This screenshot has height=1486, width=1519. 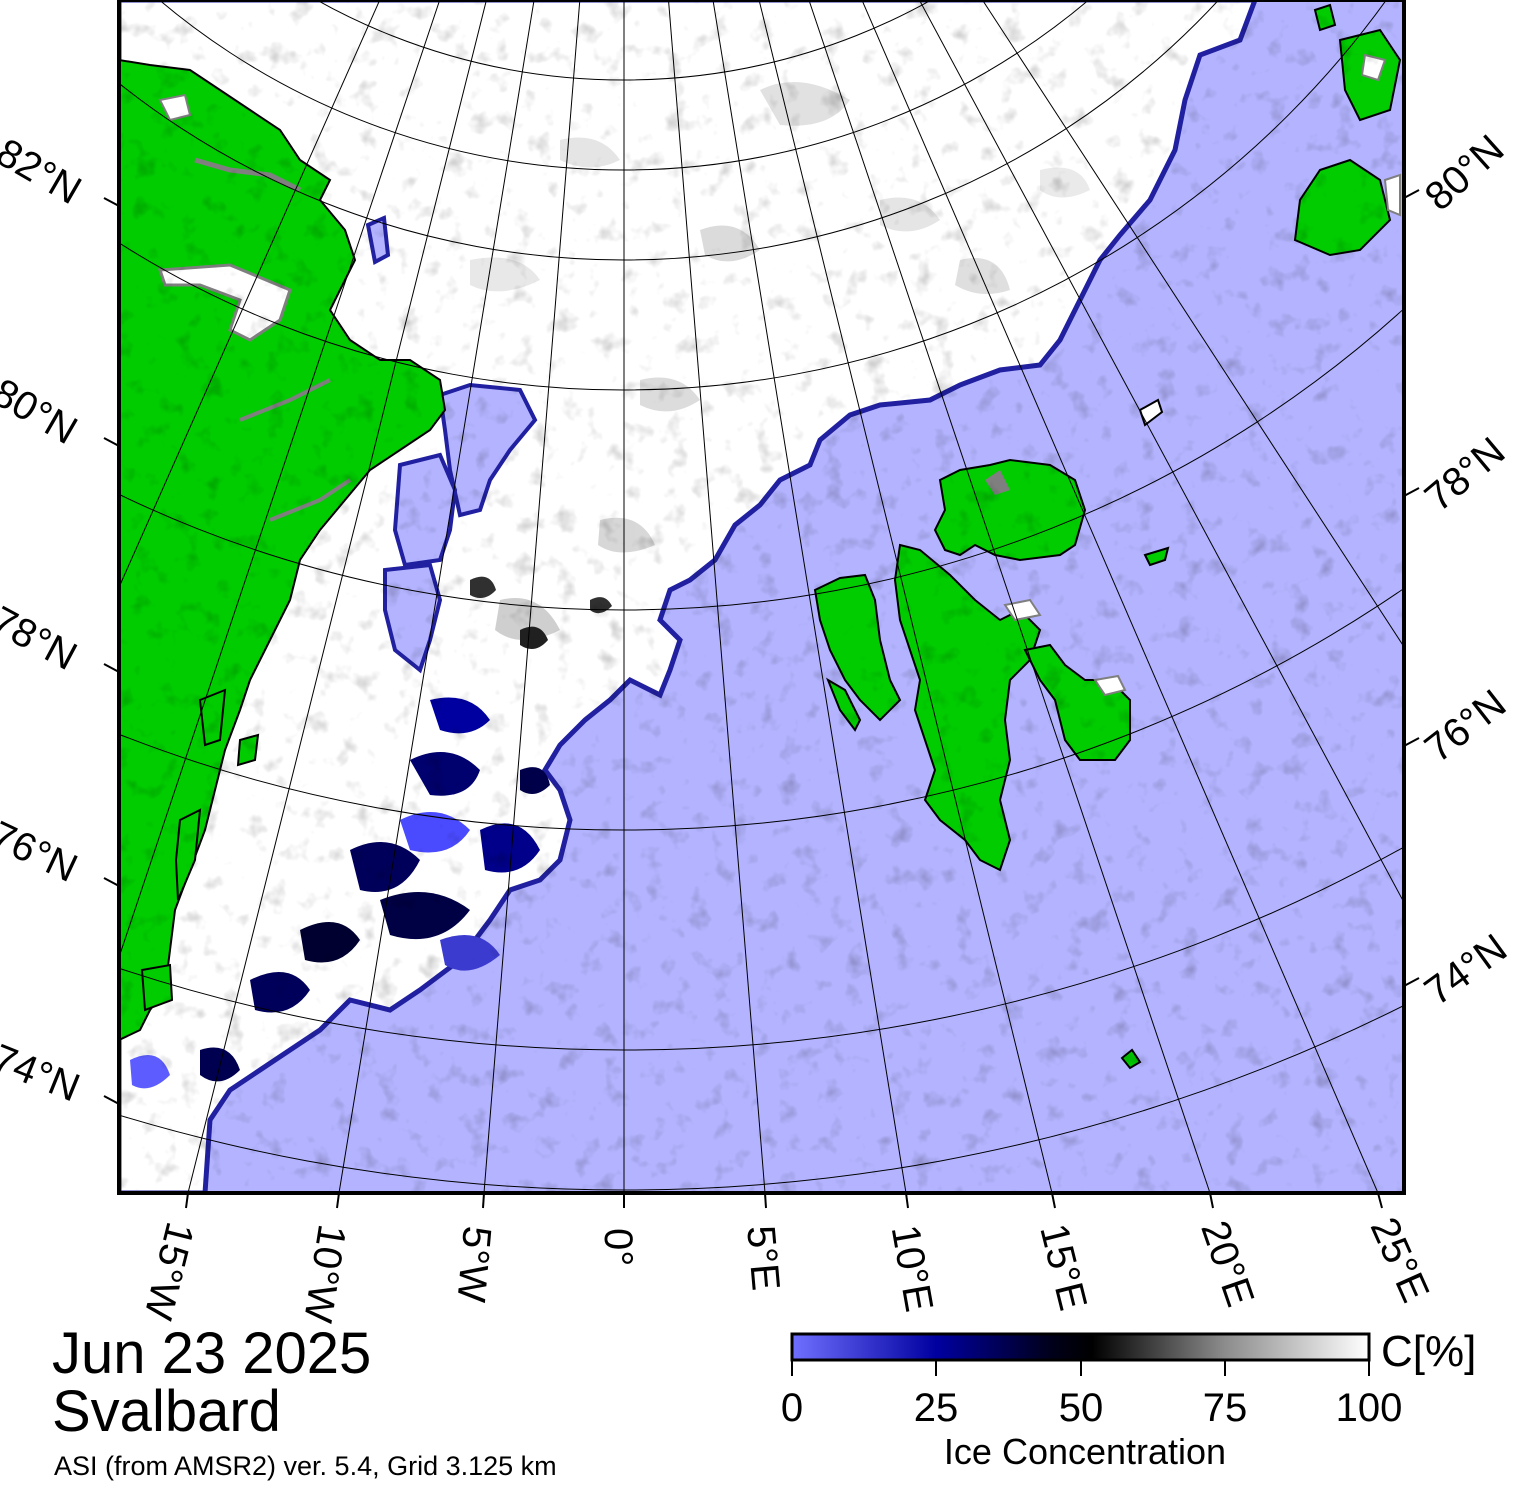 What do you see at coordinates (792, 1408) in the screenshot?
I see `colorbar-tick-label: 0` at bounding box center [792, 1408].